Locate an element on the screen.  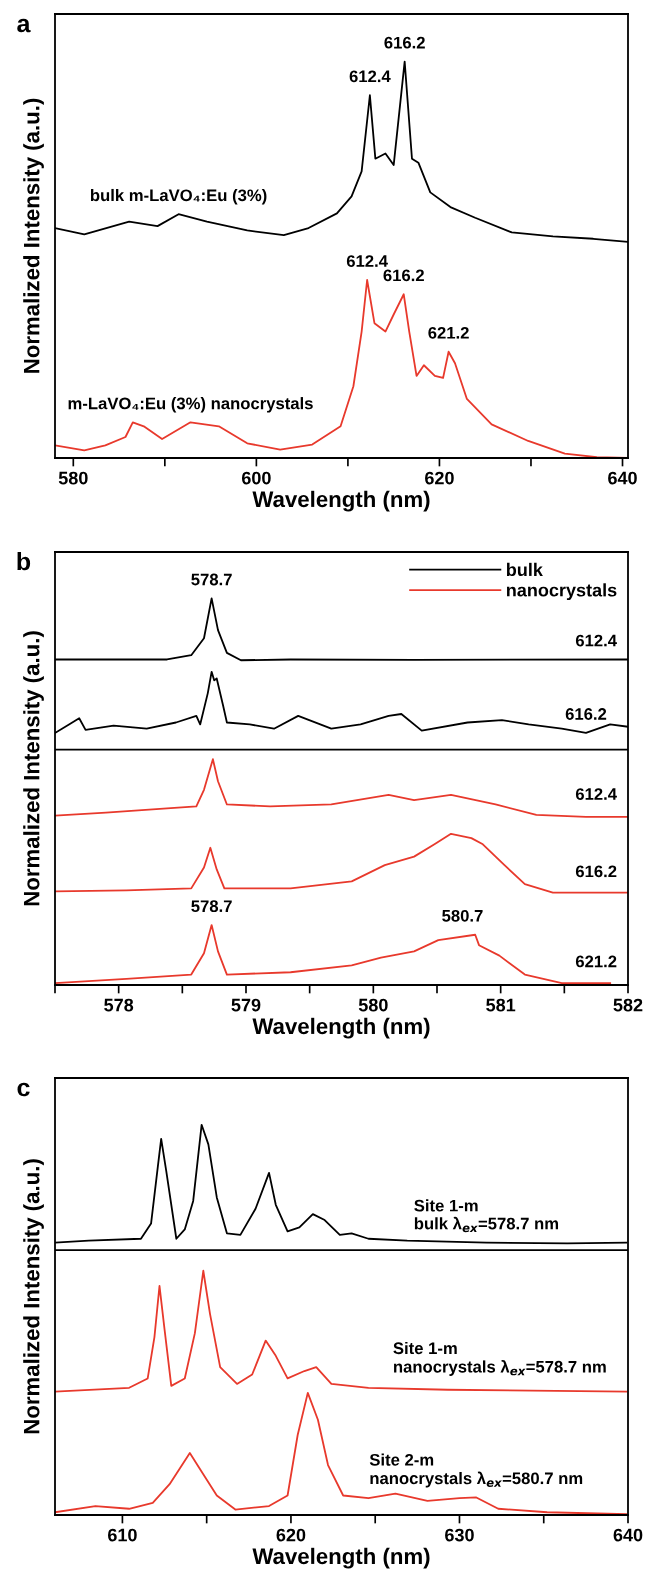
annotation: bulk m-LaVO₄:Eu (3%) is located at coordinates (178, 196).